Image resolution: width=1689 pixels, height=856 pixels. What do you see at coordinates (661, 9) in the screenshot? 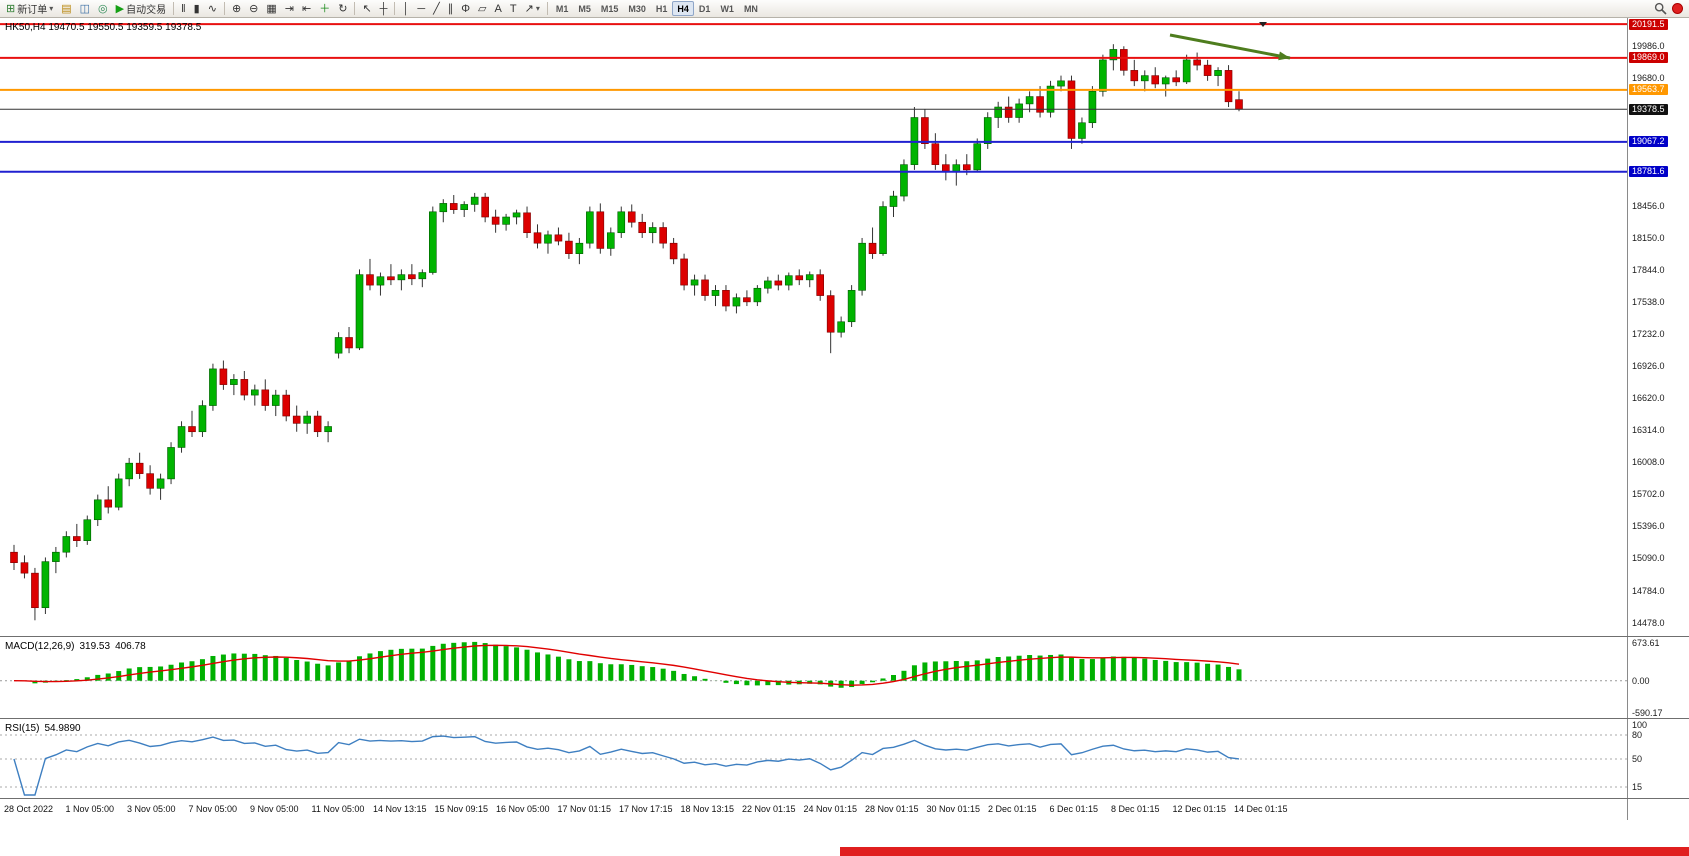
I see `timeframe-h1-button: H1` at bounding box center [661, 9].